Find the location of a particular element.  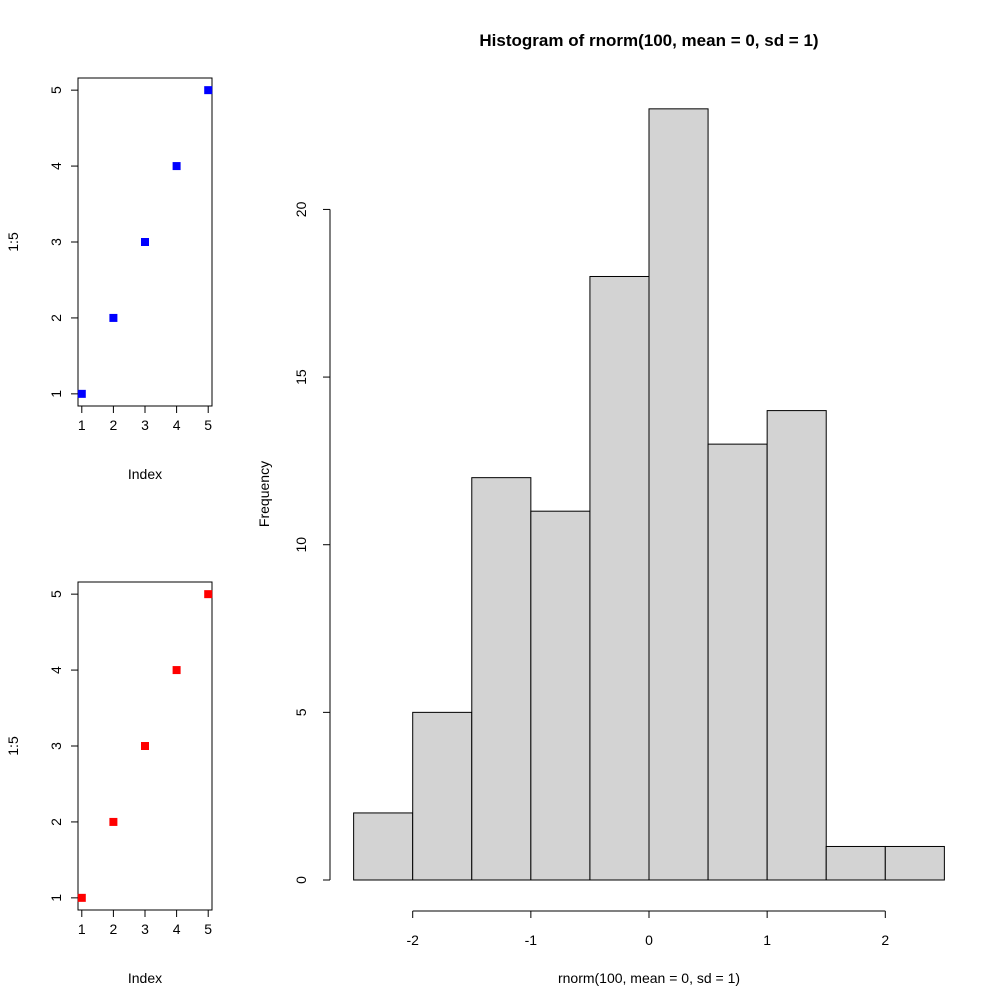

x-tick-label: -2 is located at coordinates (412, 940).